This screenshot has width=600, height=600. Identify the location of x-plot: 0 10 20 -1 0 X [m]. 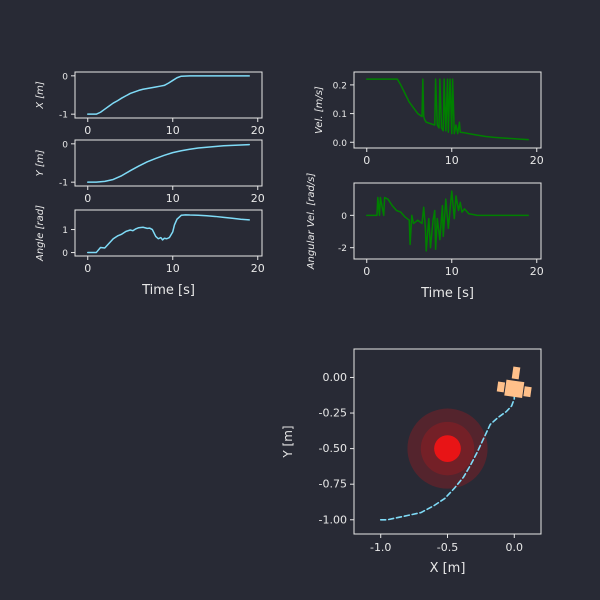
(150, 104).